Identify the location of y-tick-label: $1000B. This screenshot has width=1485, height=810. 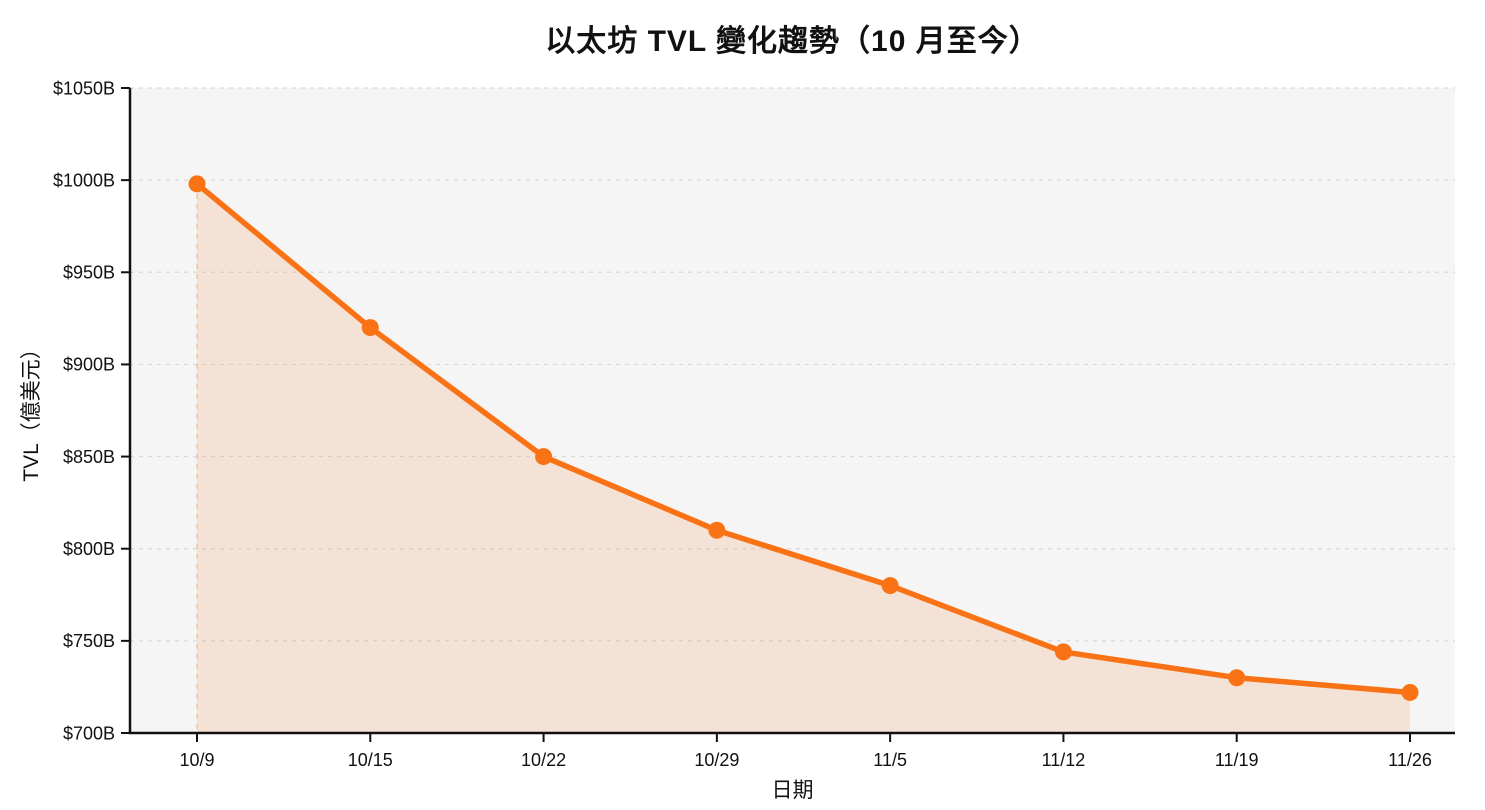
(84, 180).